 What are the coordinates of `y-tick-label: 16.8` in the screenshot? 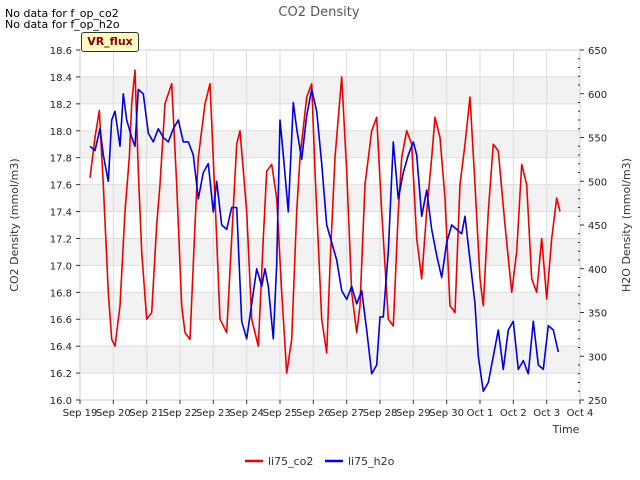 It's located at (61, 293).